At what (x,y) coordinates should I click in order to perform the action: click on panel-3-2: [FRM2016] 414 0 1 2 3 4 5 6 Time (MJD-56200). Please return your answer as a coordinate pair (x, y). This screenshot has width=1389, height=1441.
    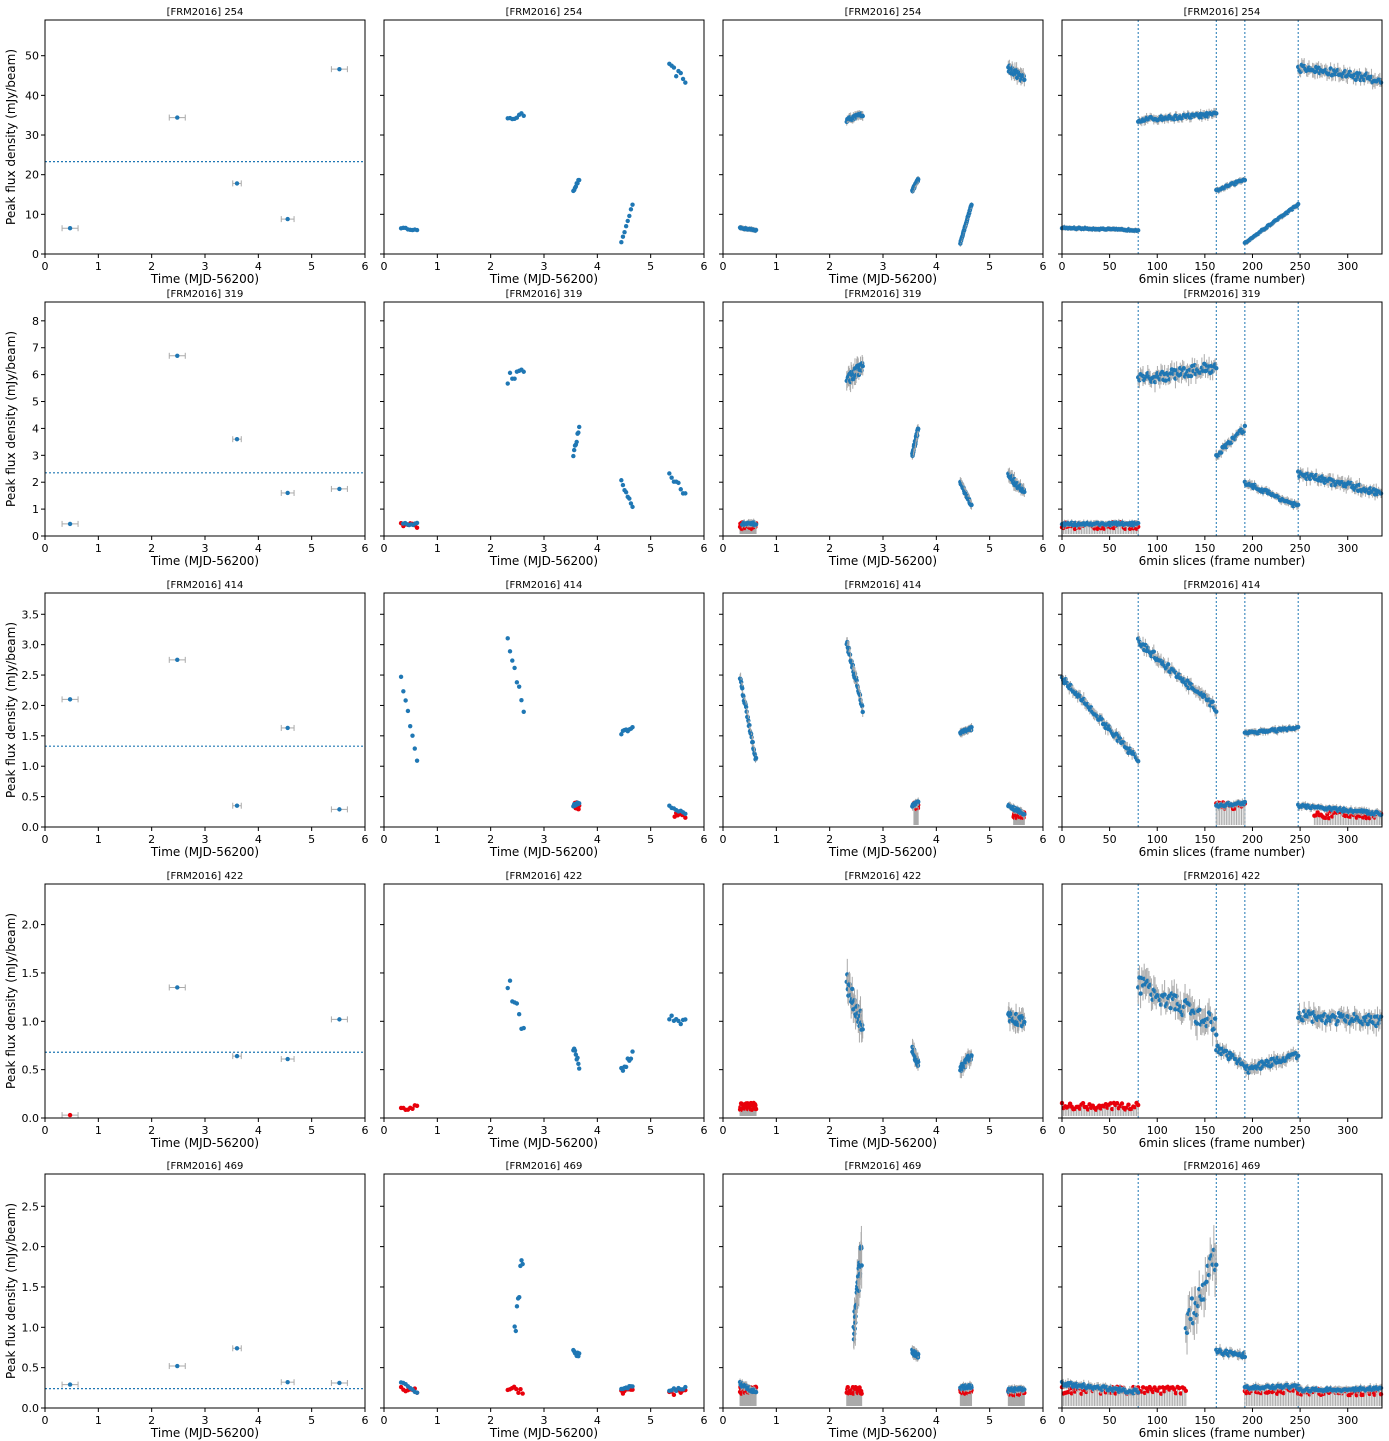
    Looking at the image, I should click on (544, 719).